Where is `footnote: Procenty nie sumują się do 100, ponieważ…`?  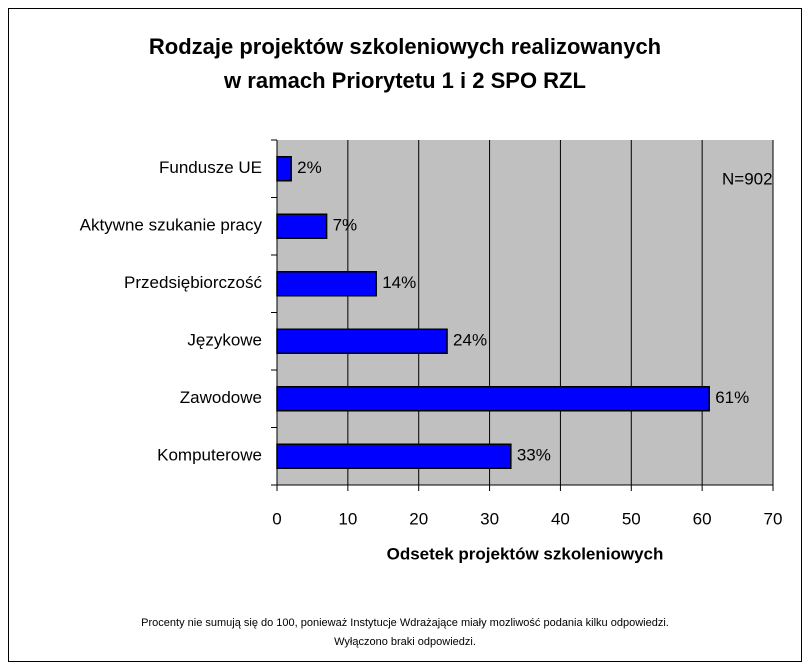
footnote: Procenty nie sumują się do 100, ponieważ… is located at coordinates (405, 623).